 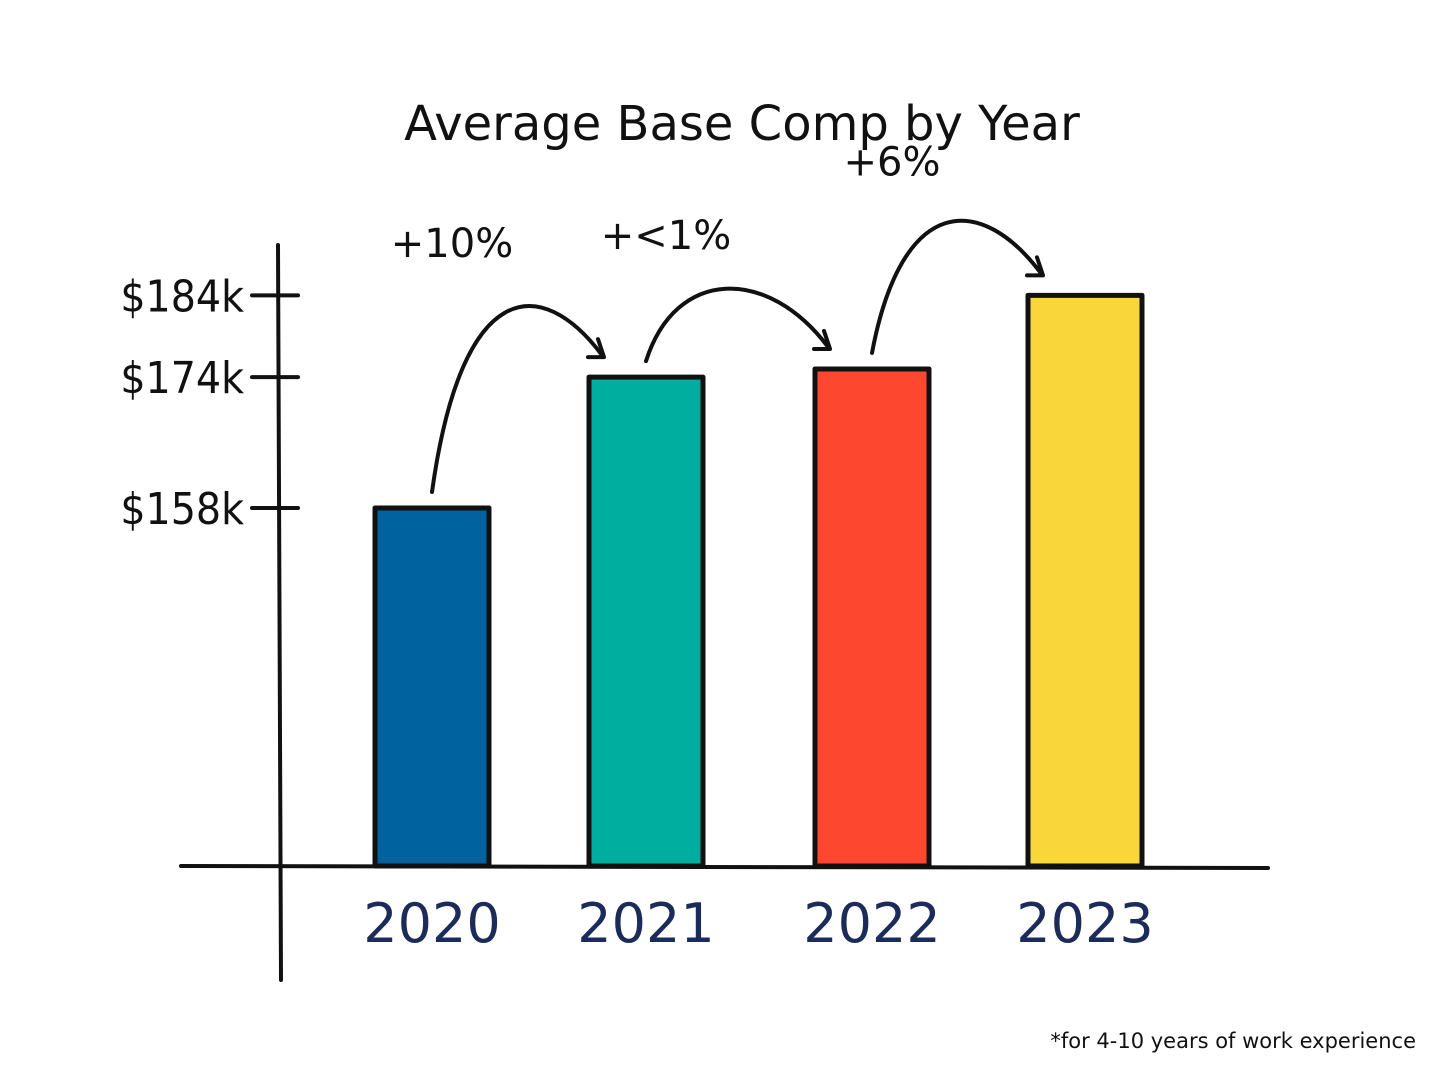 I want to click on y-tick-label: $174k, so click(x=182, y=378).